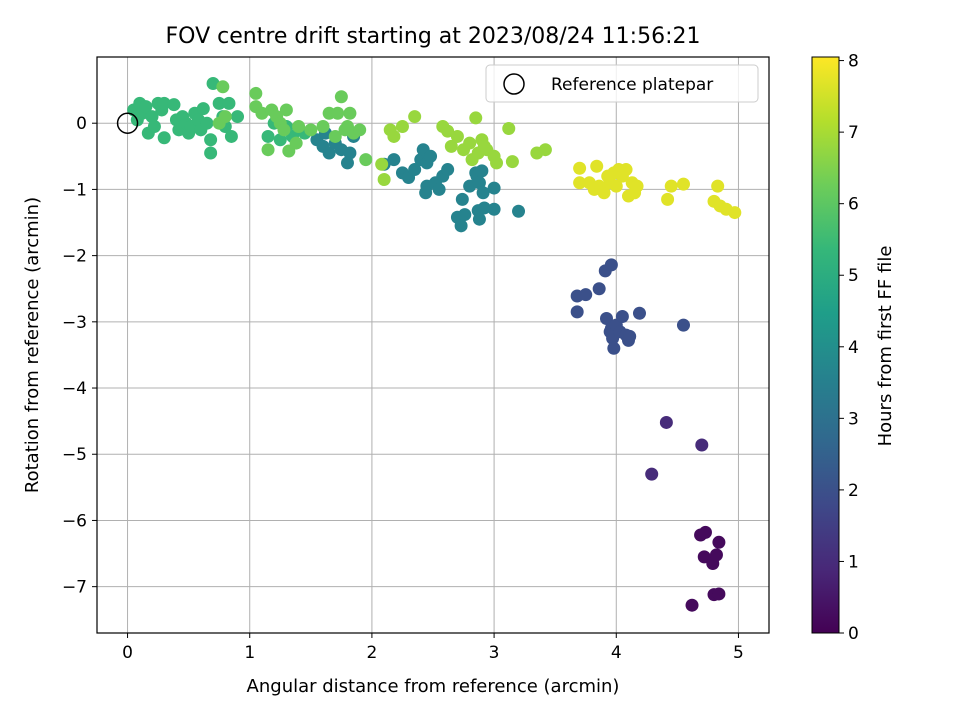 This screenshot has height=724, width=960. Describe the element at coordinates (885, 346) in the screenshot. I see `colorbar-label: Hours from first FF file` at that location.